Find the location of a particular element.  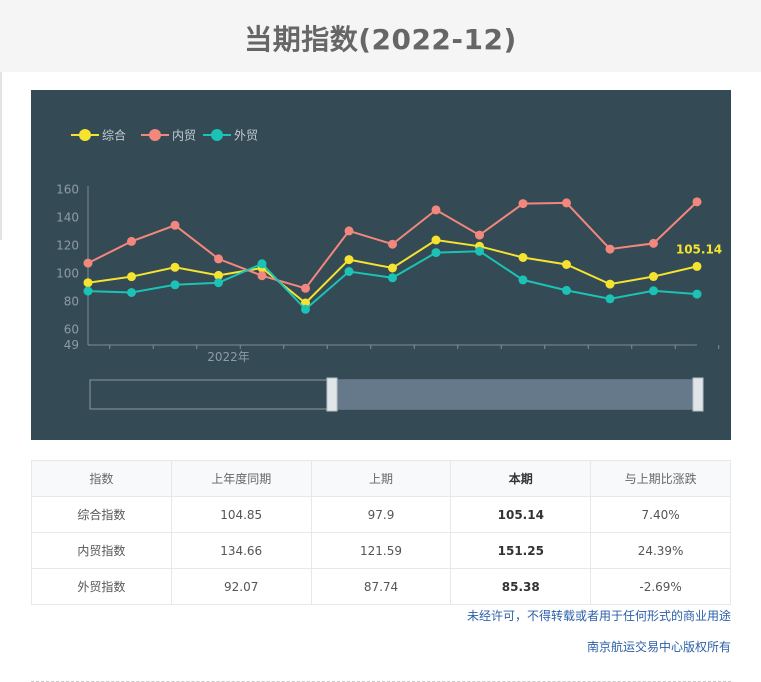

cell-previous: 97.9 is located at coordinates (381, 514).